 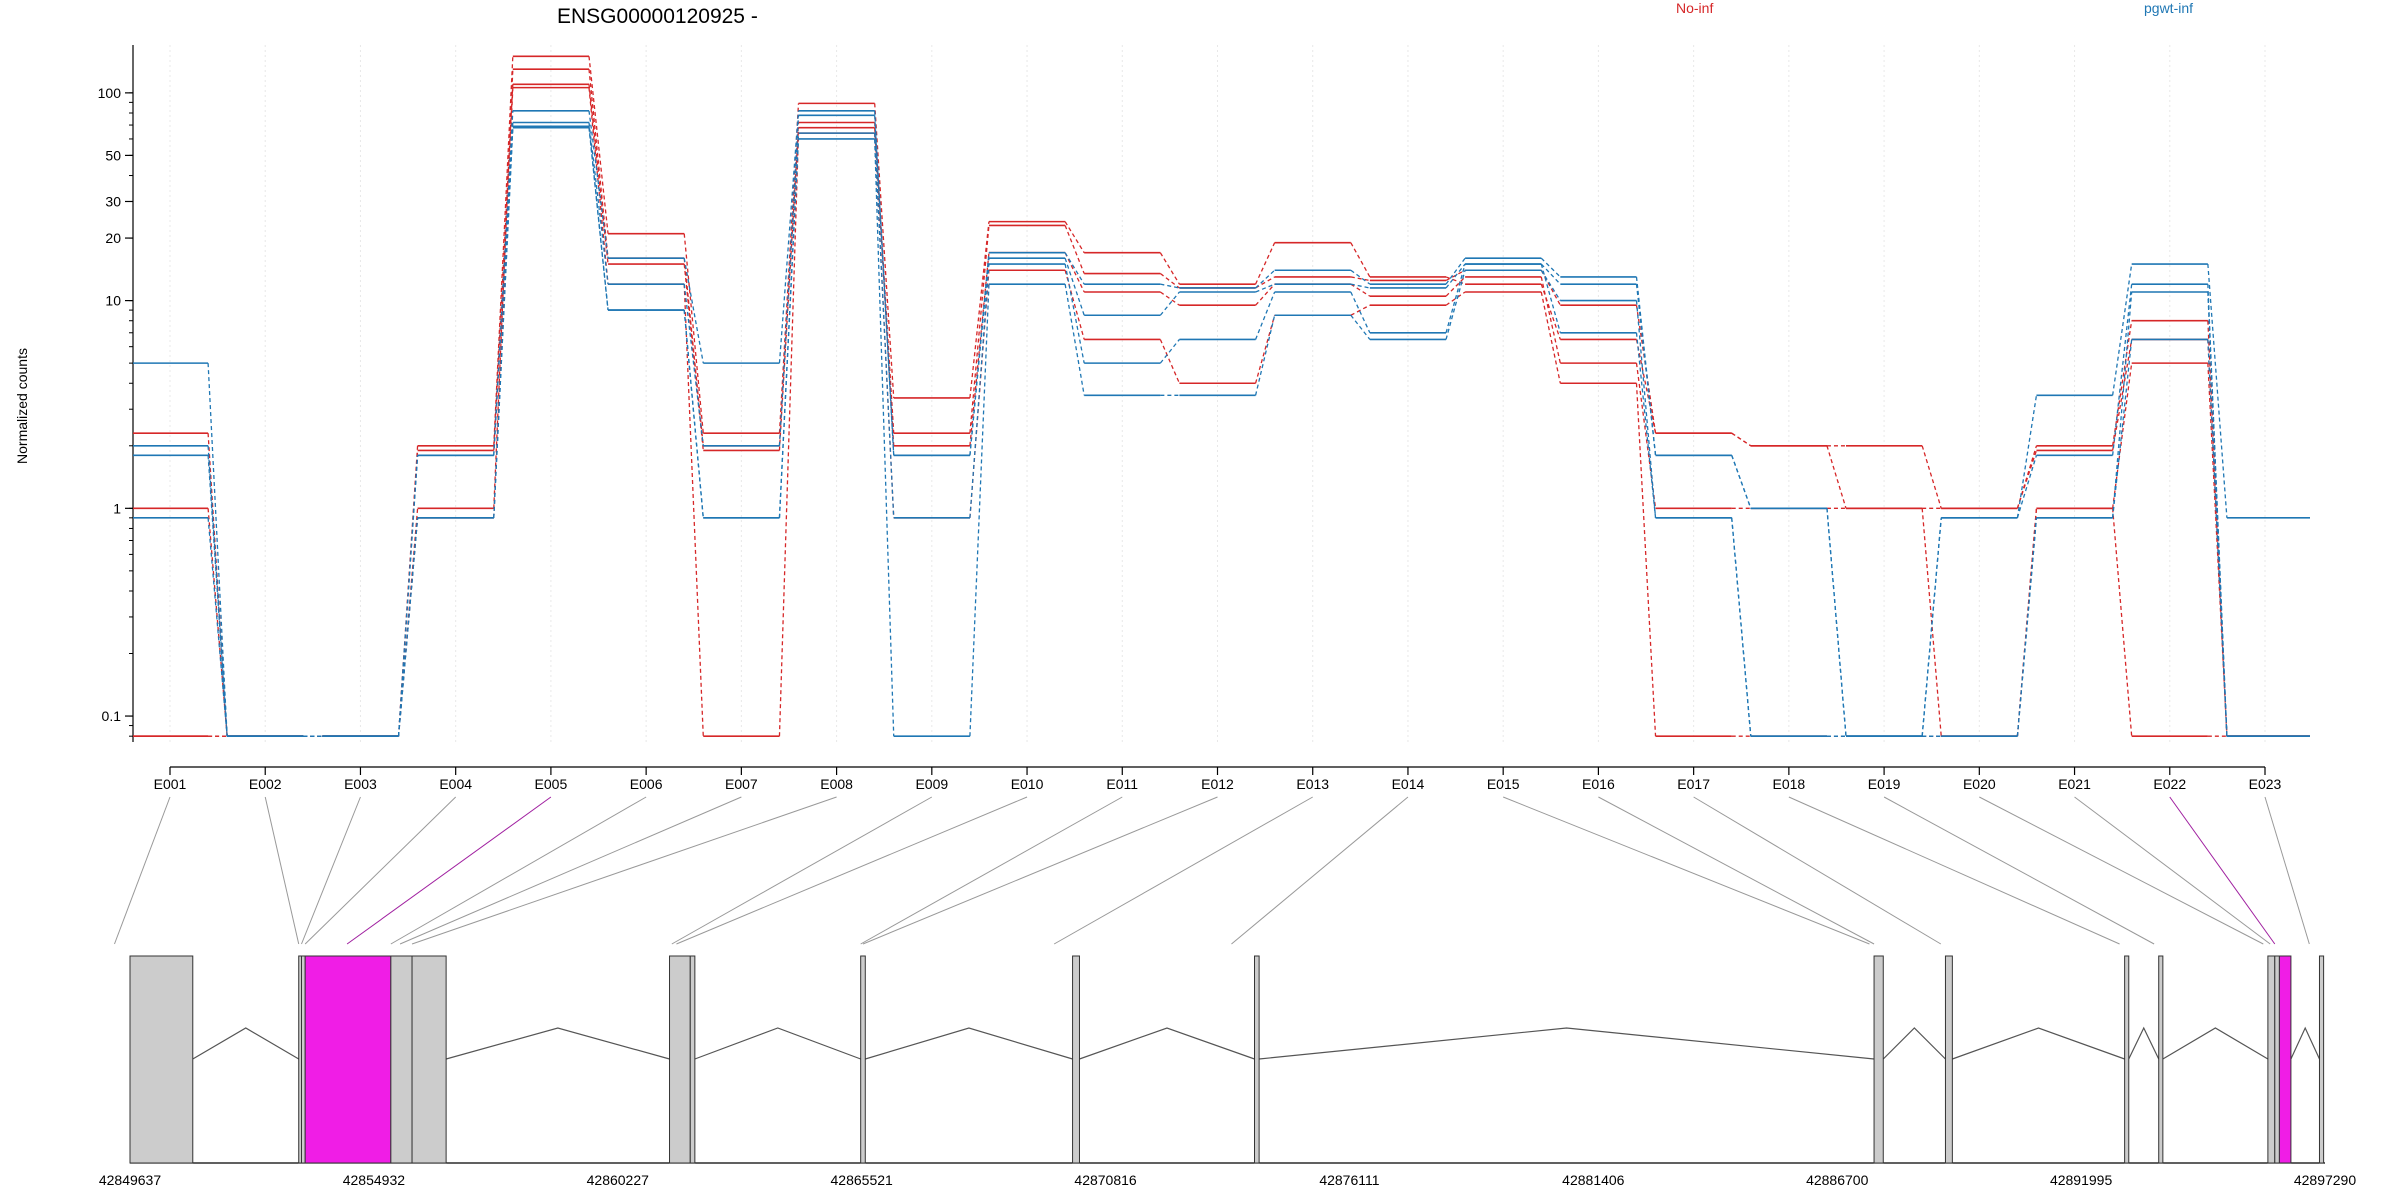 What do you see at coordinates (1817, 870) in the screenshot?
I see `exon-link-E017` at bounding box center [1817, 870].